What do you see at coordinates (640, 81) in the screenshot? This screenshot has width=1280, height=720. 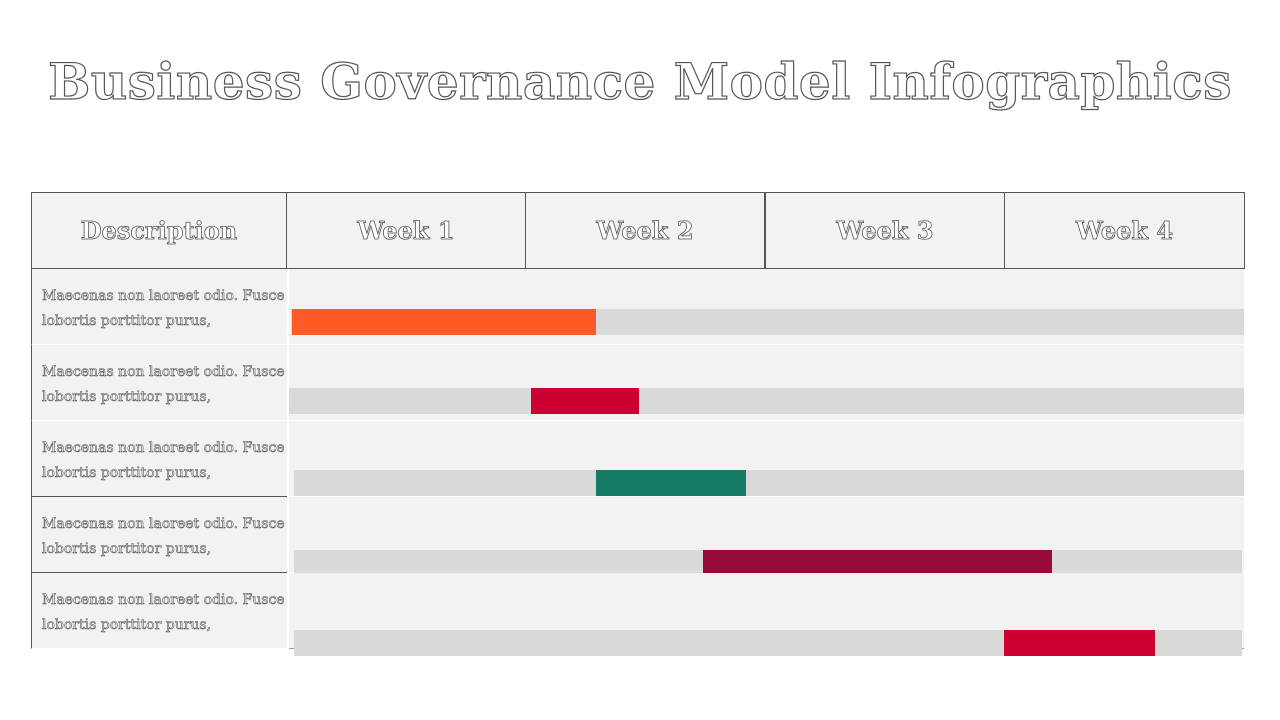 I see `page-title: Business Governance Model Infographics` at bounding box center [640, 81].